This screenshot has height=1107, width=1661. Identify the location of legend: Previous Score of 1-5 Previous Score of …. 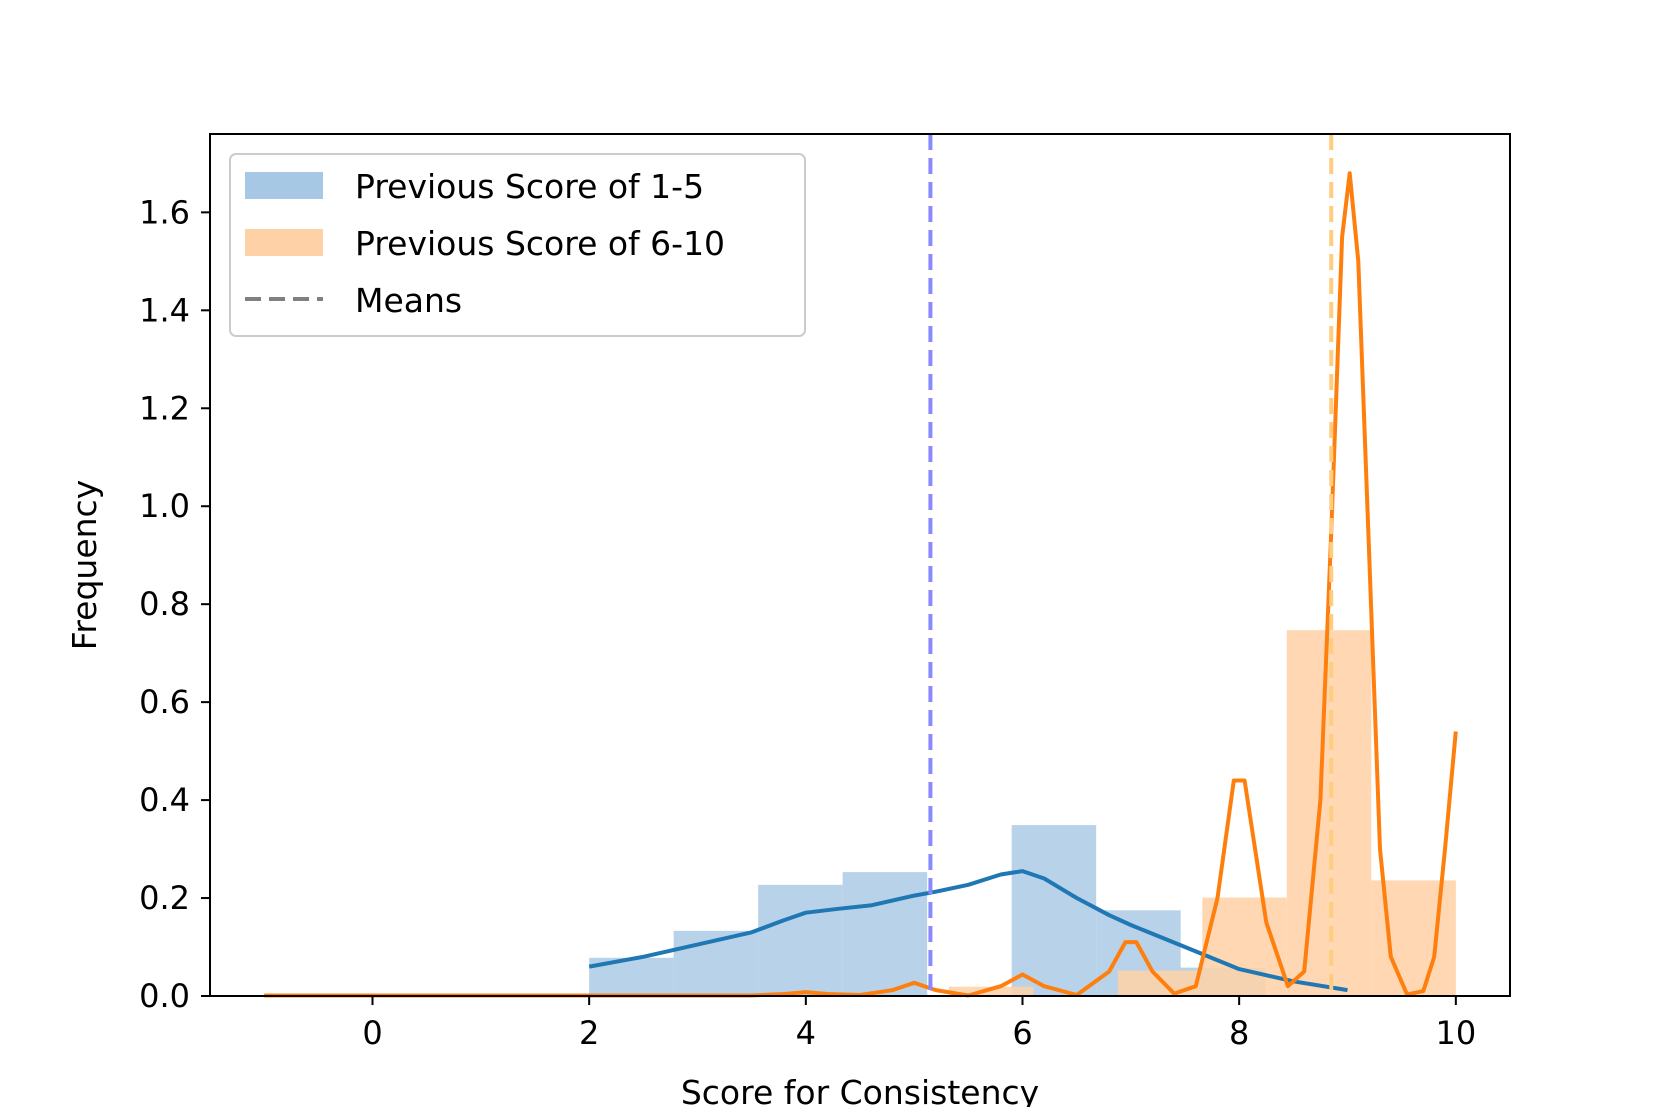
(517, 245).